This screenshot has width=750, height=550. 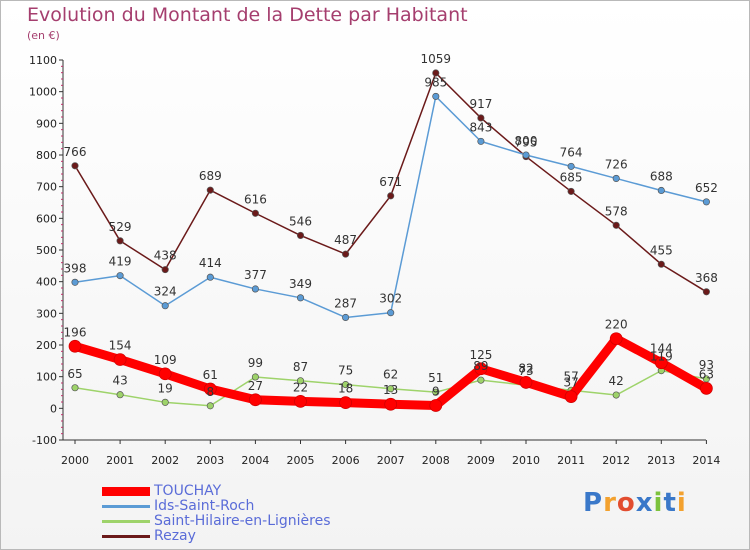 I want to click on data-label: 89, so click(x=480, y=366).